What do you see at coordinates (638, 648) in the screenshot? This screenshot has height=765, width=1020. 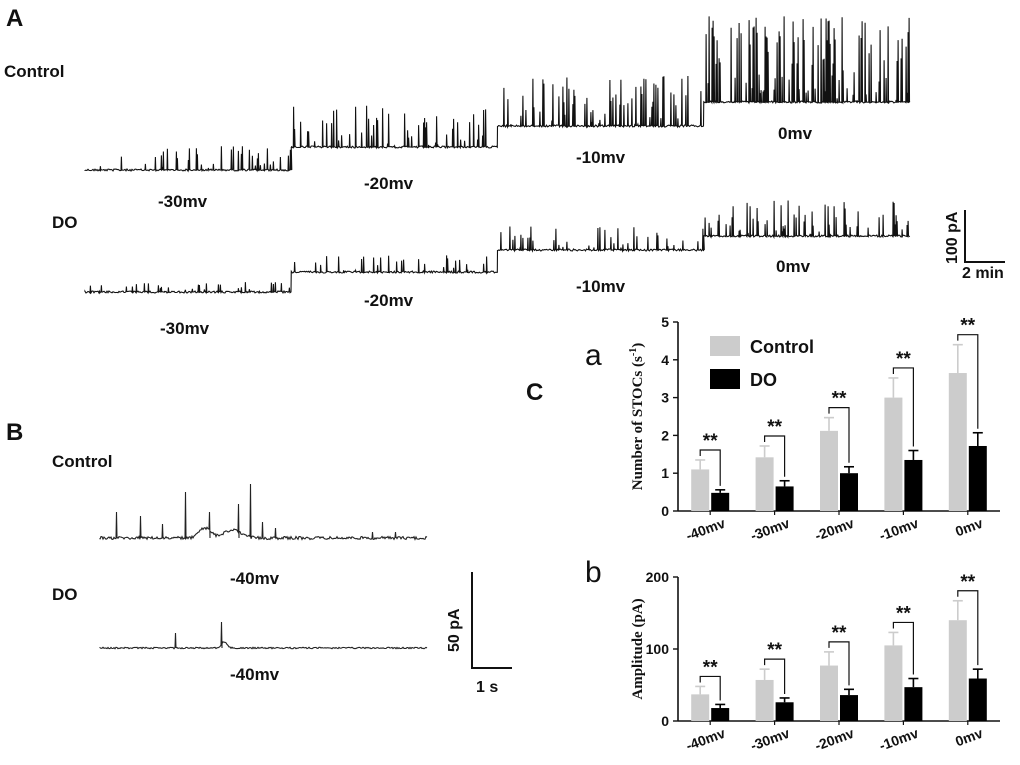 I see `y-axis-label: Amplitude (pA)` at bounding box center [638, 648].